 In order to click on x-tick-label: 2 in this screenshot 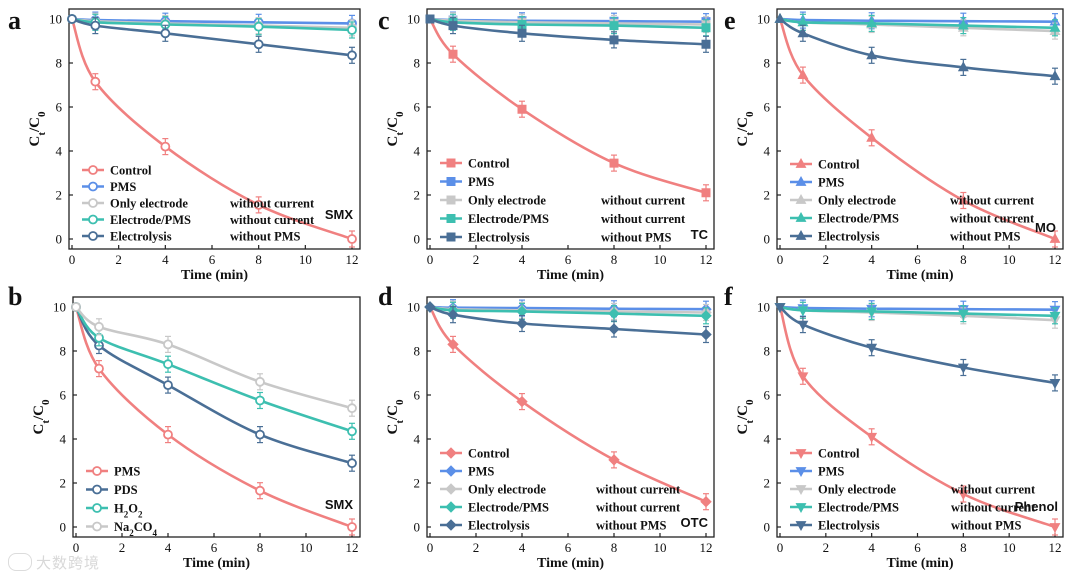, I will do `click(118, 259)`.